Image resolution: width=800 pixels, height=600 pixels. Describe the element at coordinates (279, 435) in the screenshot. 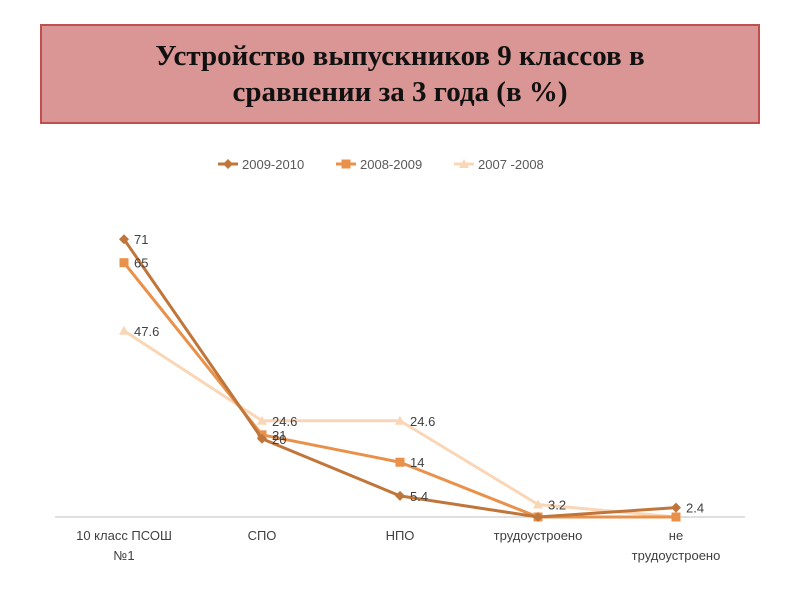

I see `data-label: 21` at that location.